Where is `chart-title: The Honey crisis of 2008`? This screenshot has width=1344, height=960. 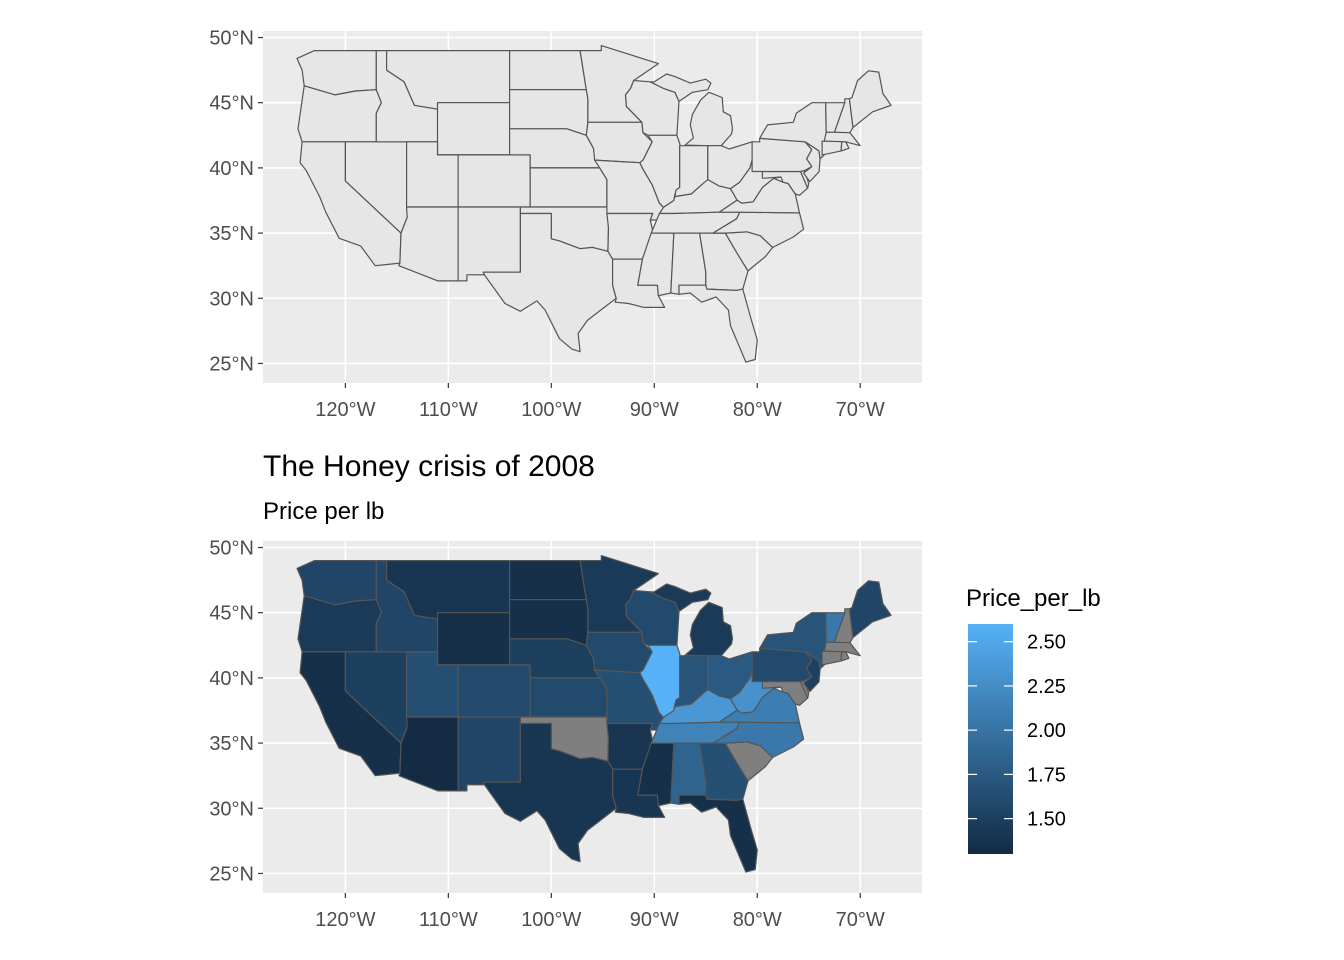
chart-title: The Honey crisis of 2008 is located at coordinates (429, 466).